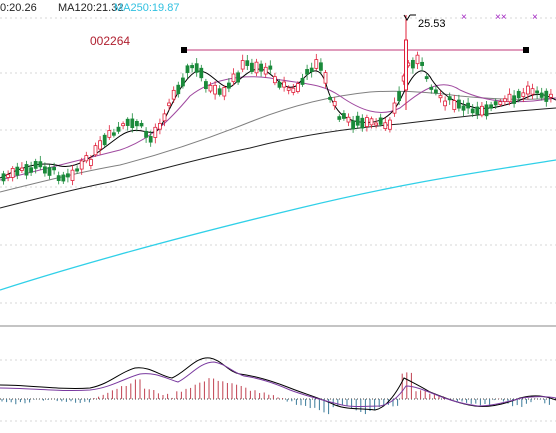  Describe the element at coordinates (526, 50) in the screenshot. I see `resistance-handle-right` at that location.